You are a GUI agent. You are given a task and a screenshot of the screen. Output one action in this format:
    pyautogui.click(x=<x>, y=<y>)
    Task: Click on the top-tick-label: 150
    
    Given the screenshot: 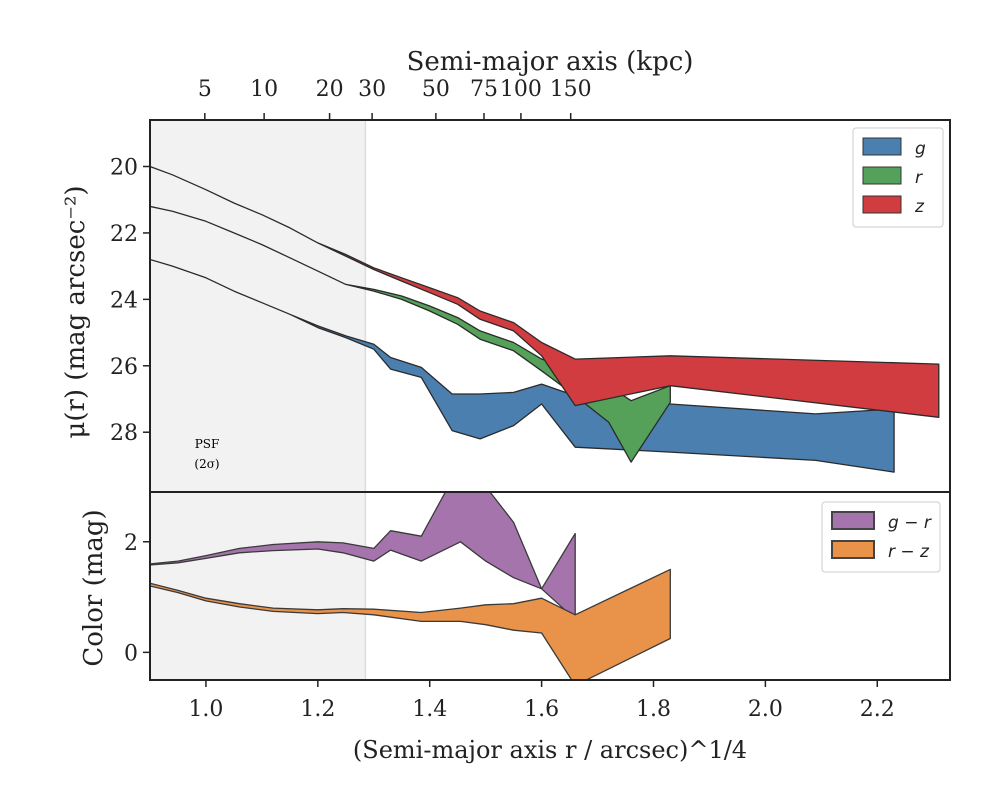 What is the action you would take?
    pyautogui.click(x=571, y=89)
    